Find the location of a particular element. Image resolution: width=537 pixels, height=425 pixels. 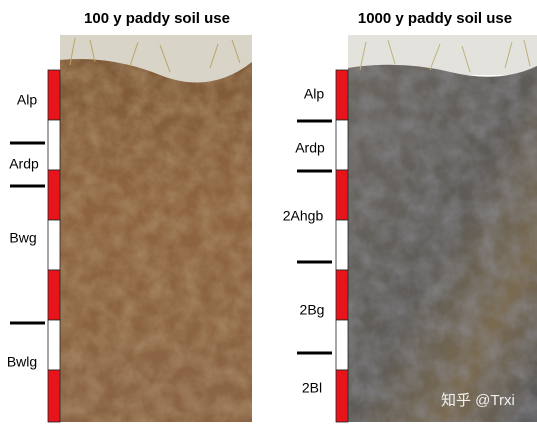

scale-bar-left is located at coordinates (54, 246).